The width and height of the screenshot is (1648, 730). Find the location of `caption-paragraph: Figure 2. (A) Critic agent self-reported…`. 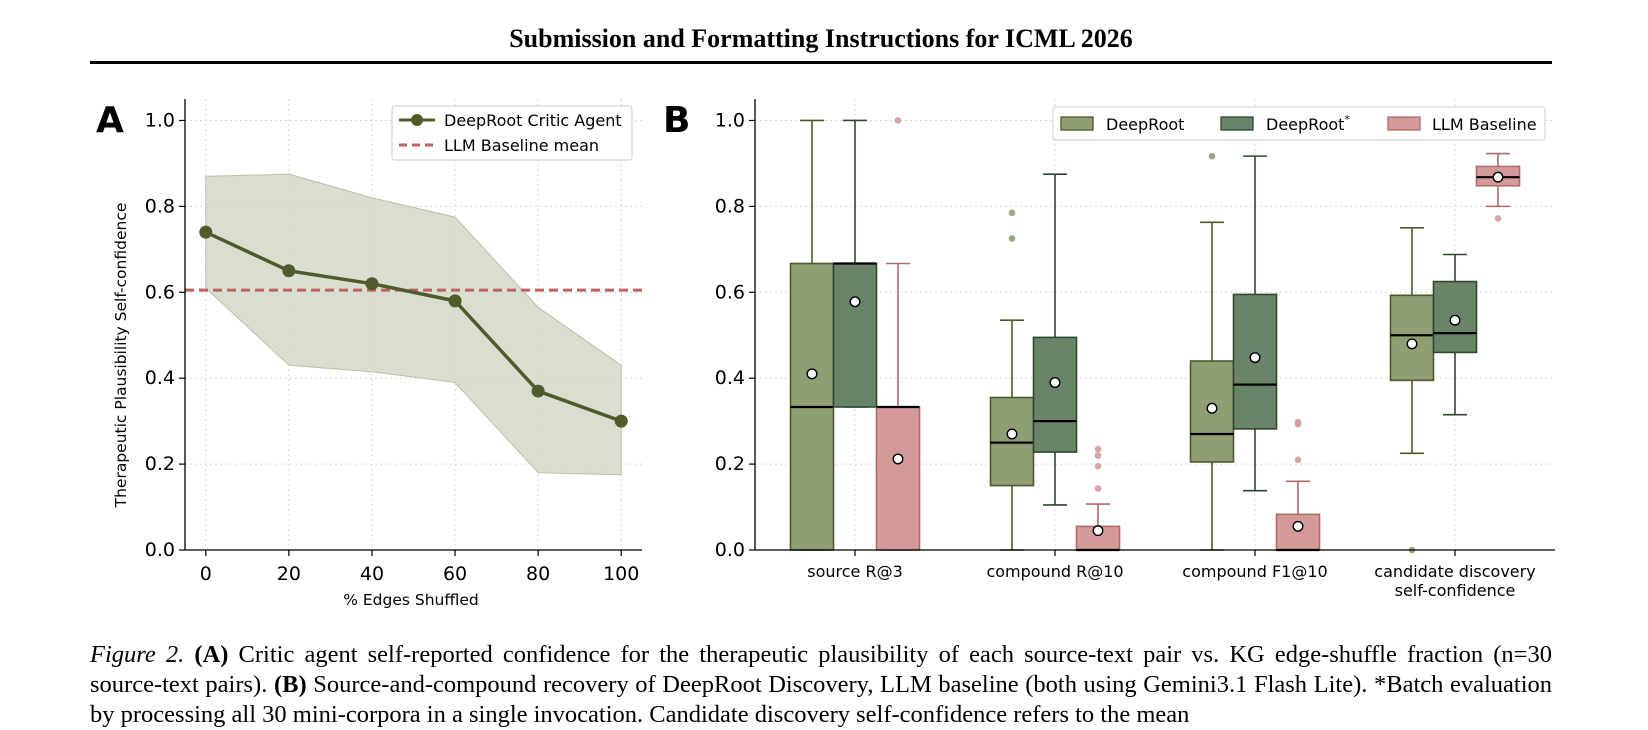

caption-paragraph: Figure 2. (A) Critic agent self-reported… is located at coordinates (821, 685).